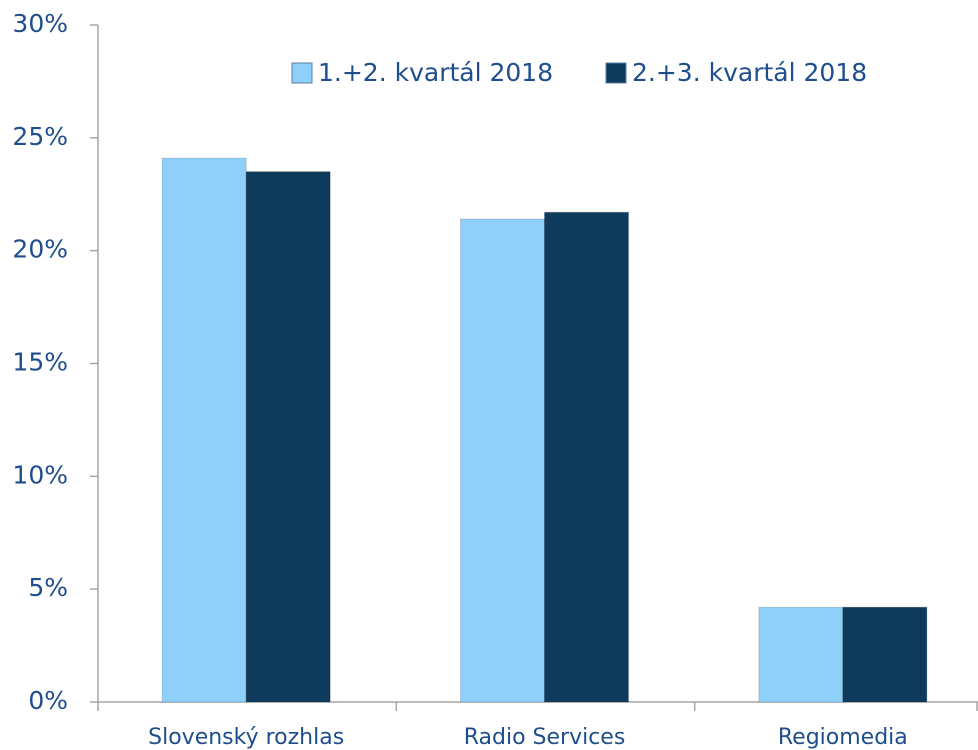 Image resolution: width=978 pixels, height=750 pixels. What do you see at coordinates (40, 136) in the screenshot?
I see `y-tick-label: 25%` at bounding box center [40, 136].